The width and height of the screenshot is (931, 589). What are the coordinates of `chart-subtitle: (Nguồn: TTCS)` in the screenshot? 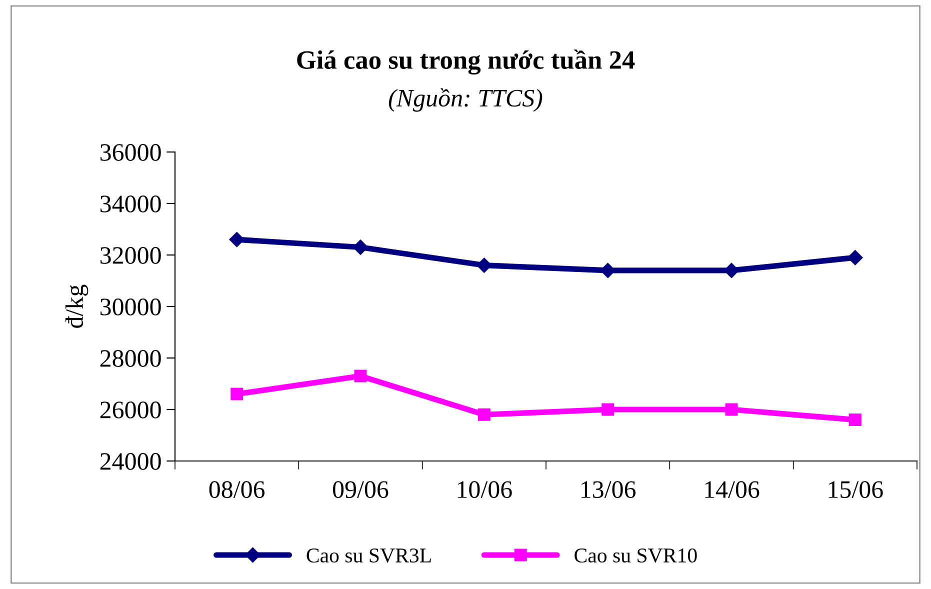 It's located at (465, 100).